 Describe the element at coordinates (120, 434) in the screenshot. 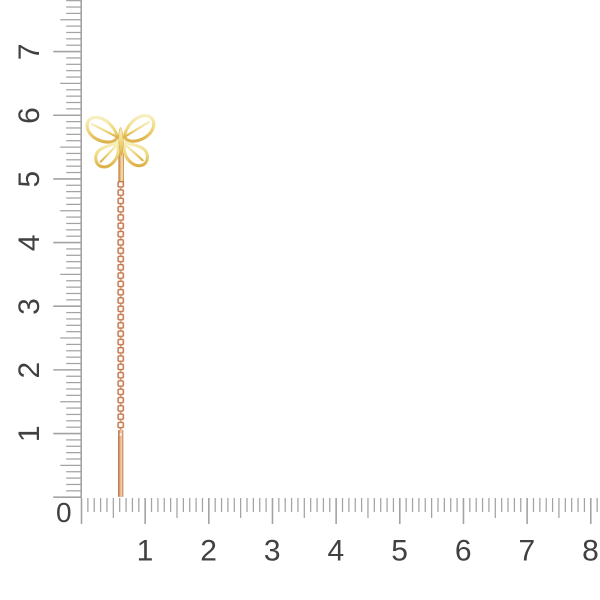

I see `threader-bar-hole` at that location.